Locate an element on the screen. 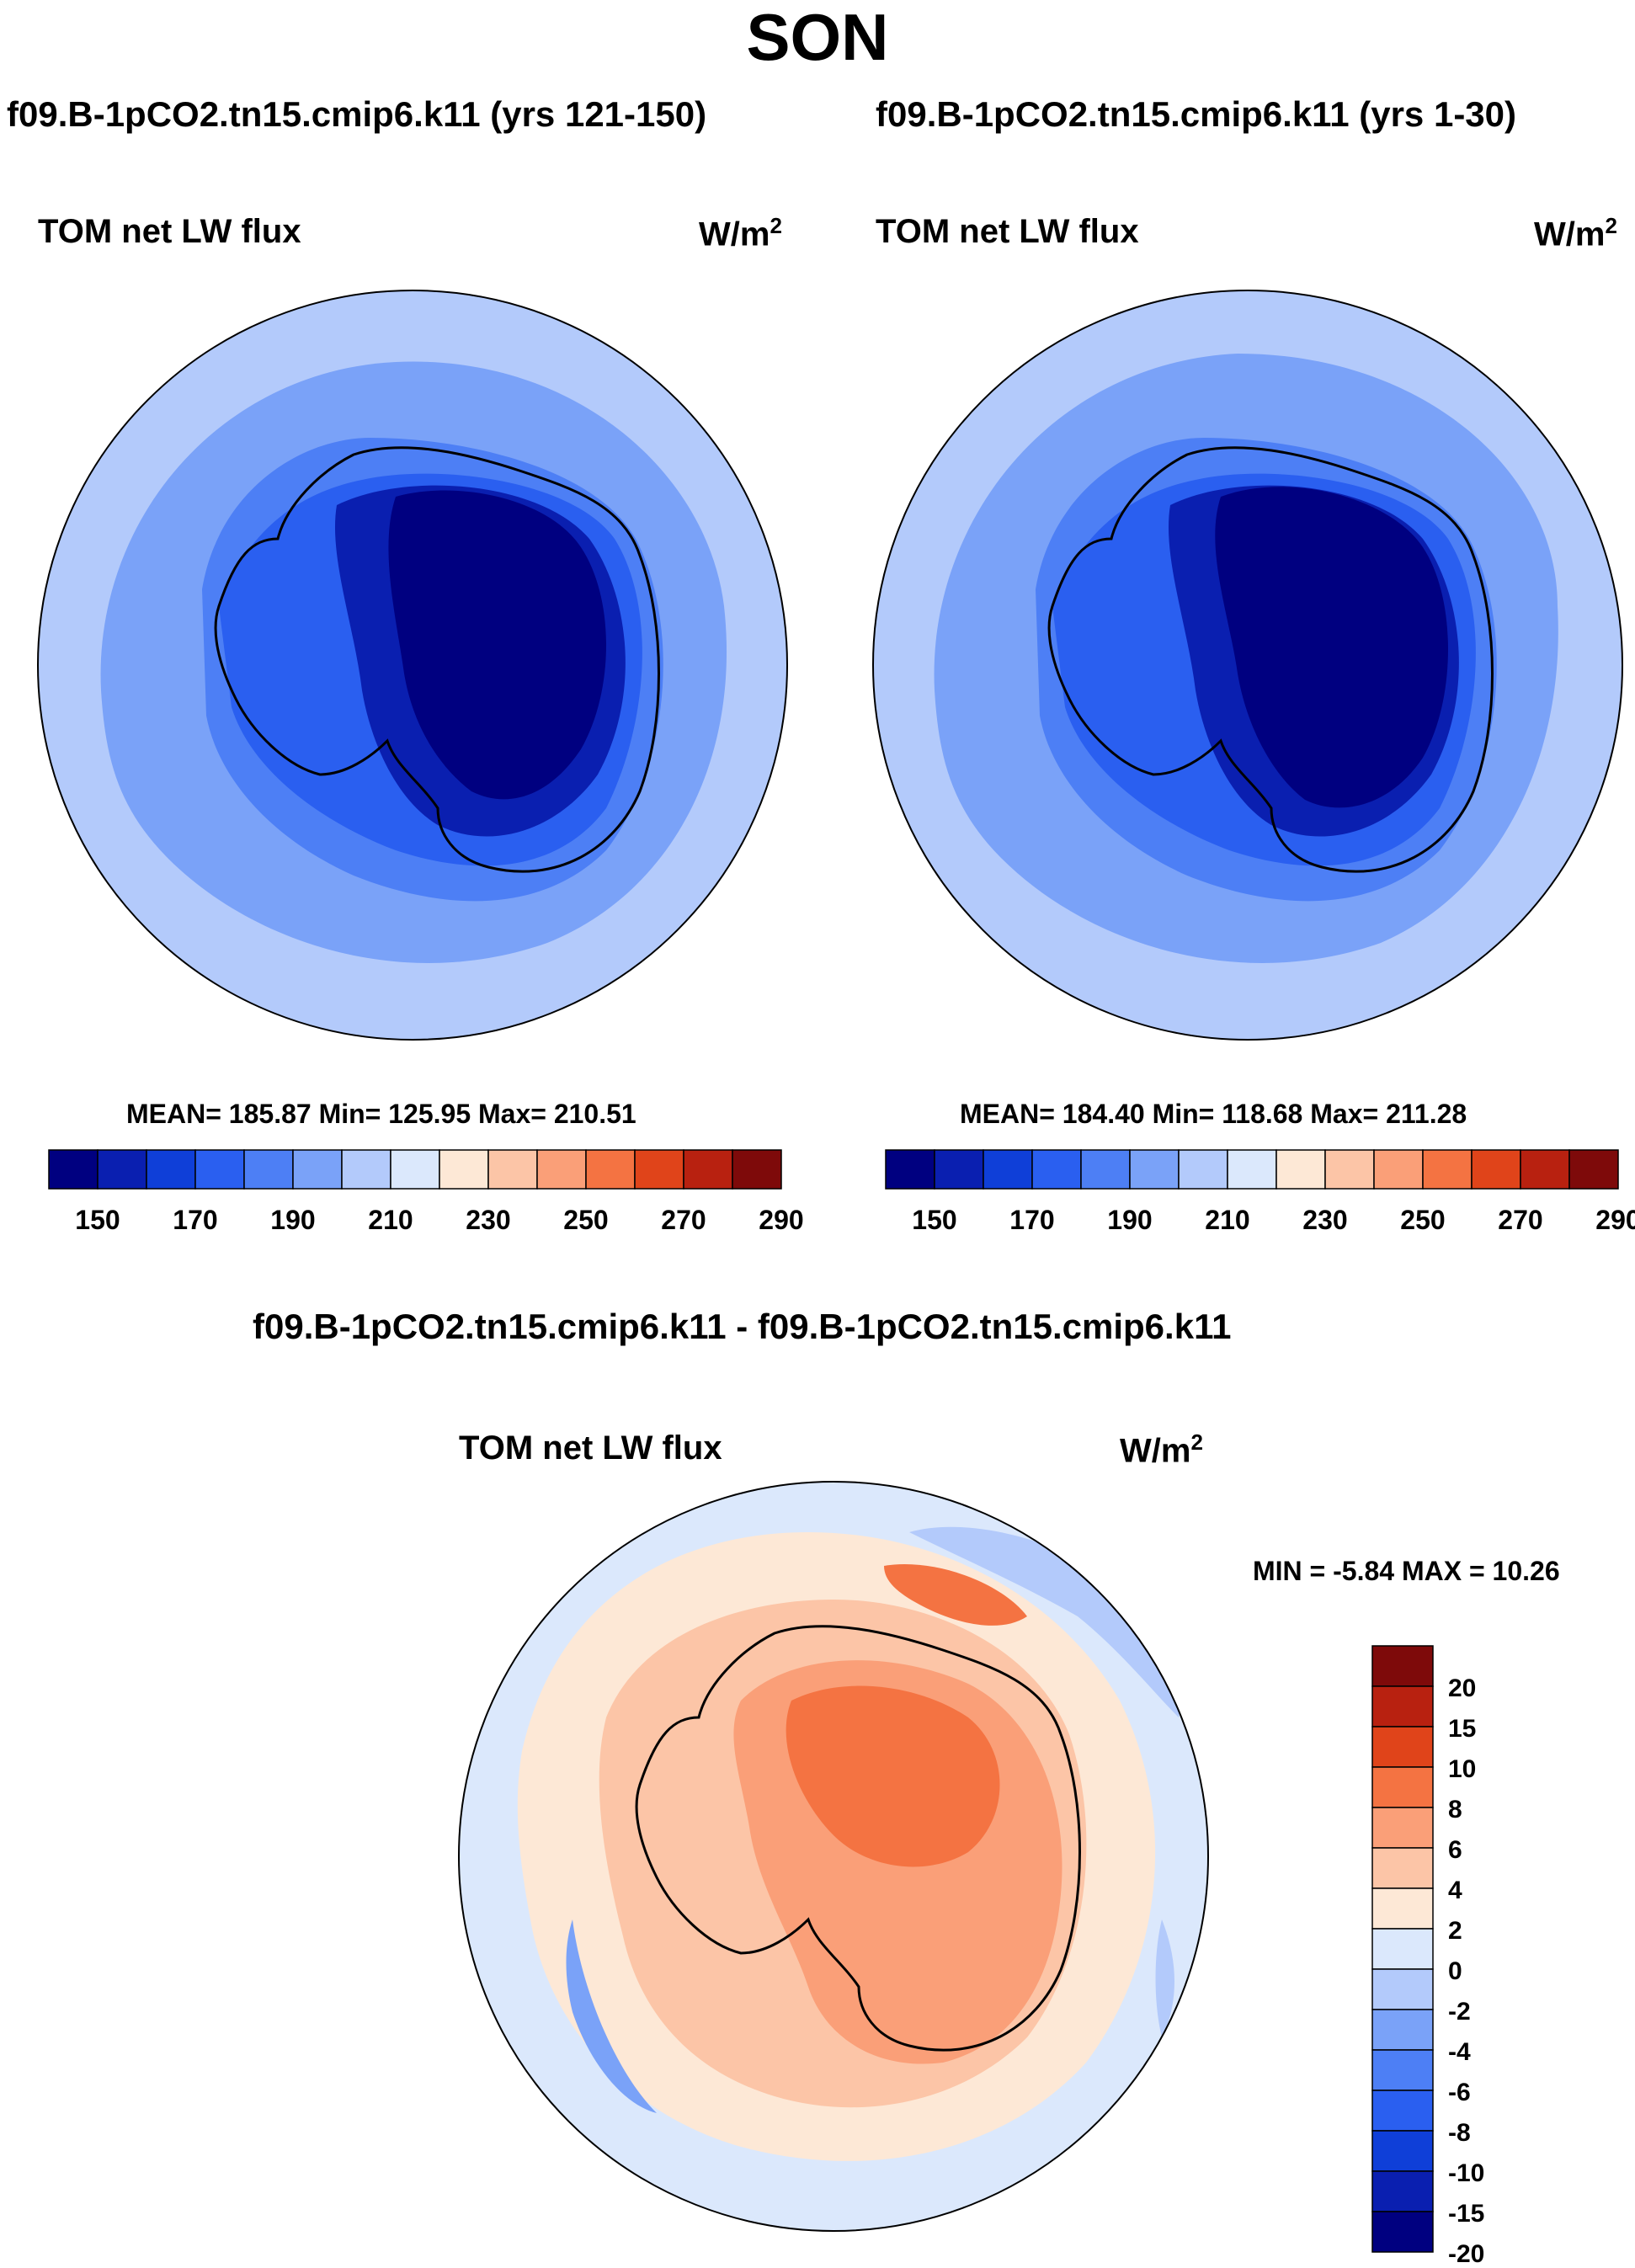 The width and height of the screenshot is (1635, 2268). diff-colorbar-tick-label: 0 is located at coordinates (1455, 1971).